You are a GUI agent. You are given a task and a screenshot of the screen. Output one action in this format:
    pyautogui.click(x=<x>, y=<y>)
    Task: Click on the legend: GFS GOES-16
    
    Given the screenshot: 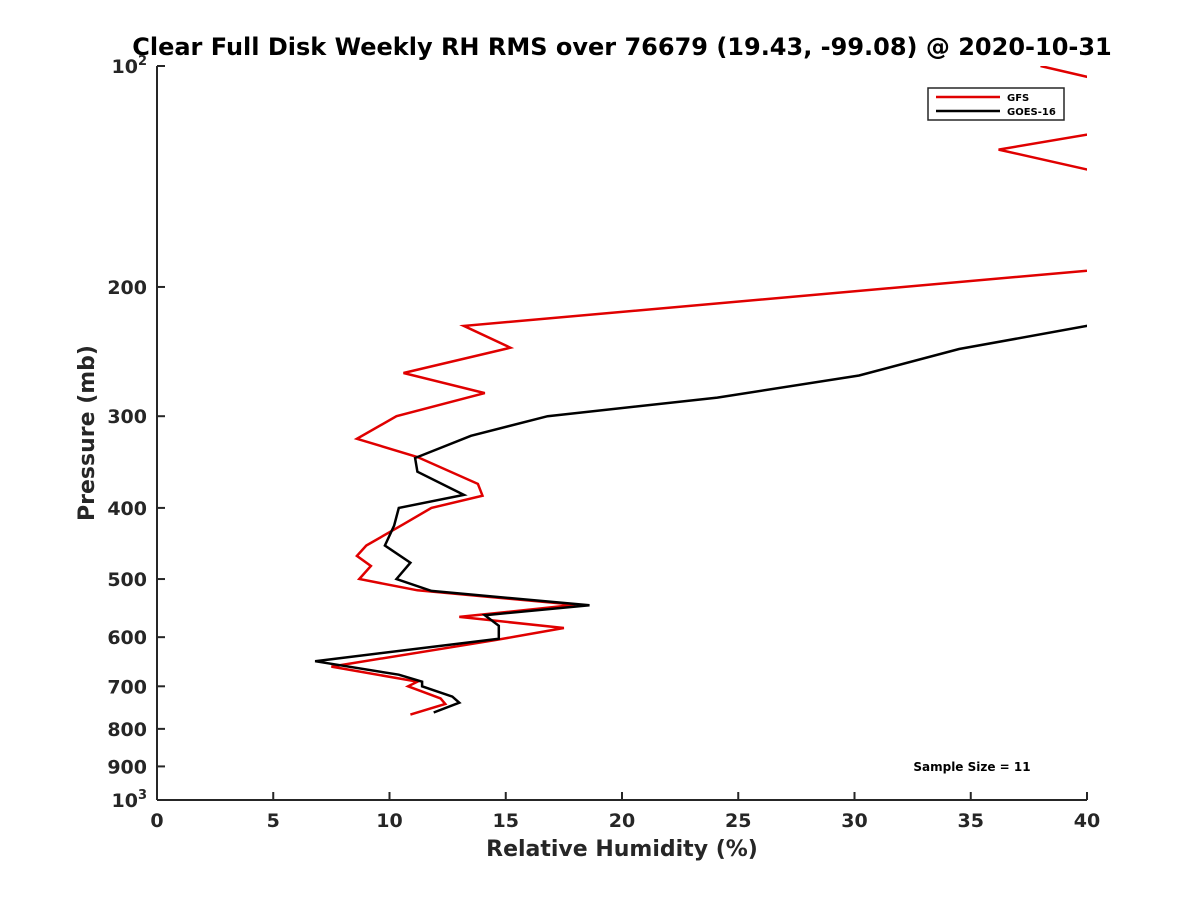 What is the action you would take?
    pyautogui.click(x=996, y=104)
    